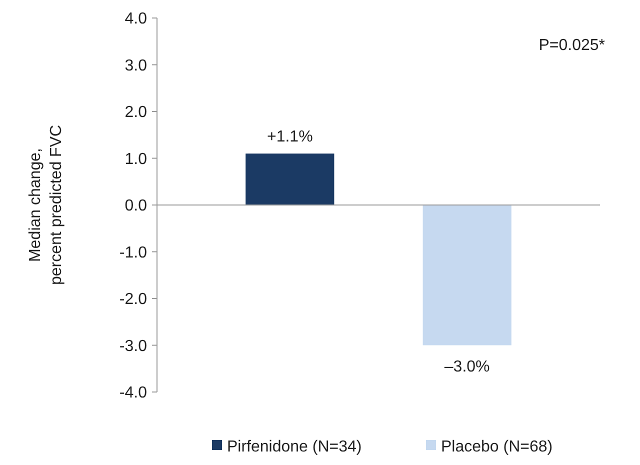 The image size is (640, 465). I want to click on y-tick-label: -1.0, so click(133, 253).